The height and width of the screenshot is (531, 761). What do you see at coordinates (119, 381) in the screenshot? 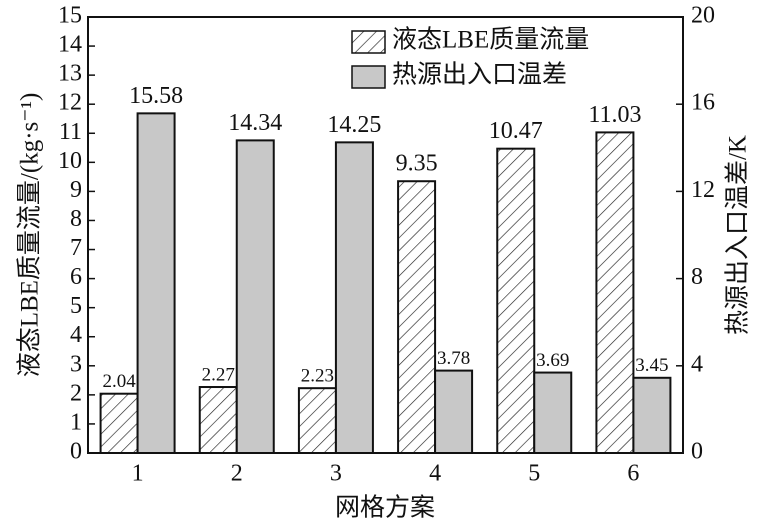
I see `value-label: 2.04` at bounding box center [119, 381].